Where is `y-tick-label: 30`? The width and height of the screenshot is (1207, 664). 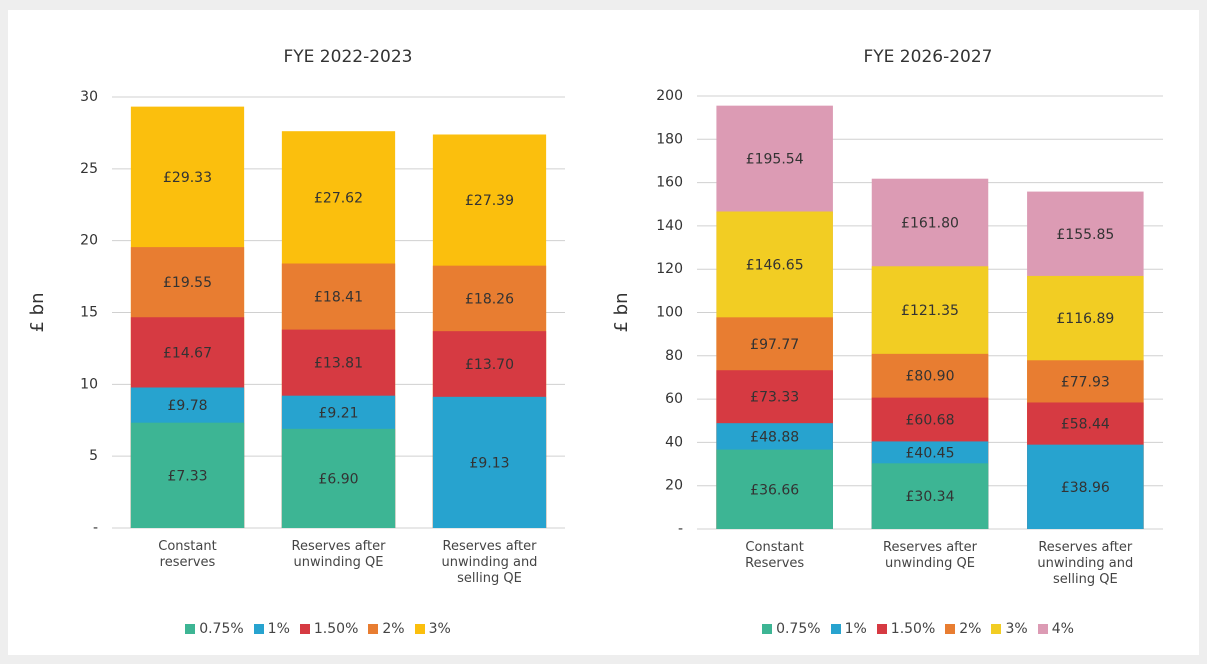 y-tick-label: 30 is located at coordinates (89, 97).